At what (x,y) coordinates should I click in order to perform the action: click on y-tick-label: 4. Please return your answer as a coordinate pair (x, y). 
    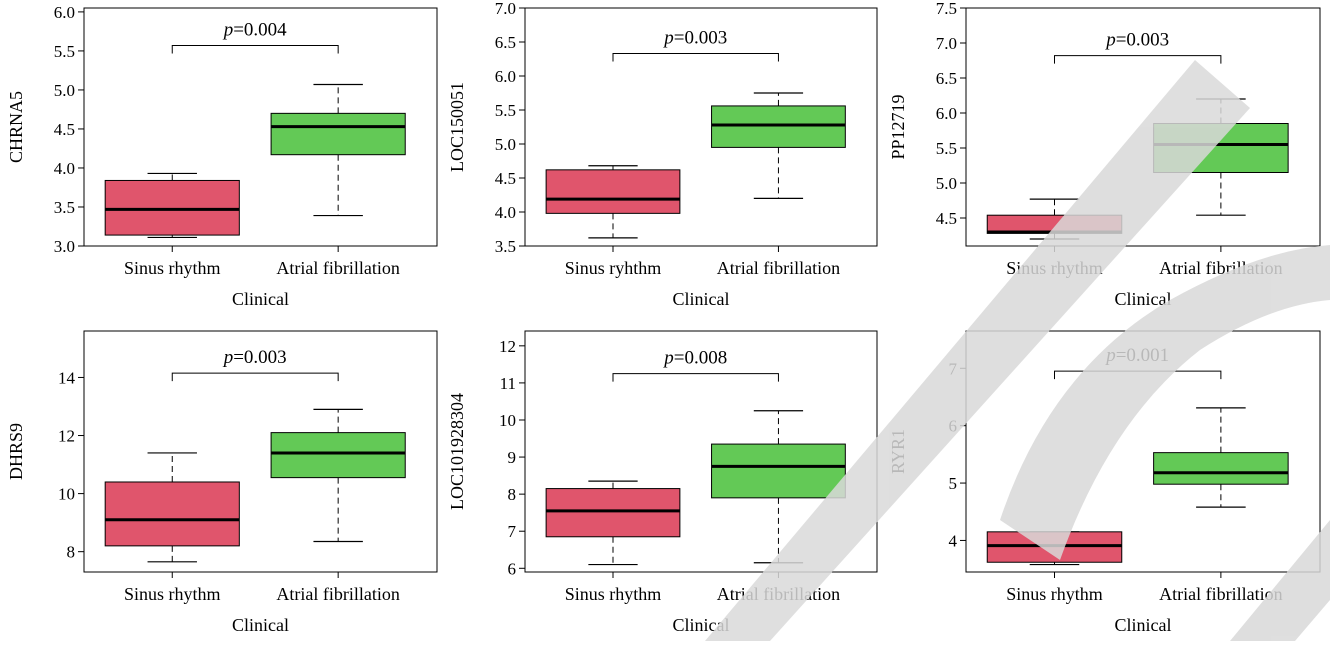
    Looking at the image, I should click on (953, 540).